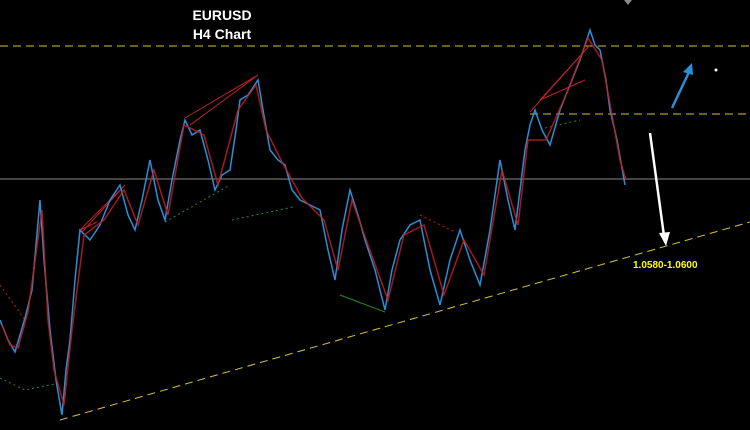 This screenshot has height=430, width=750. Describe the element at coordinates (221, 15) in the screenshot. I see `symbol-title: EURUSD` at that location.